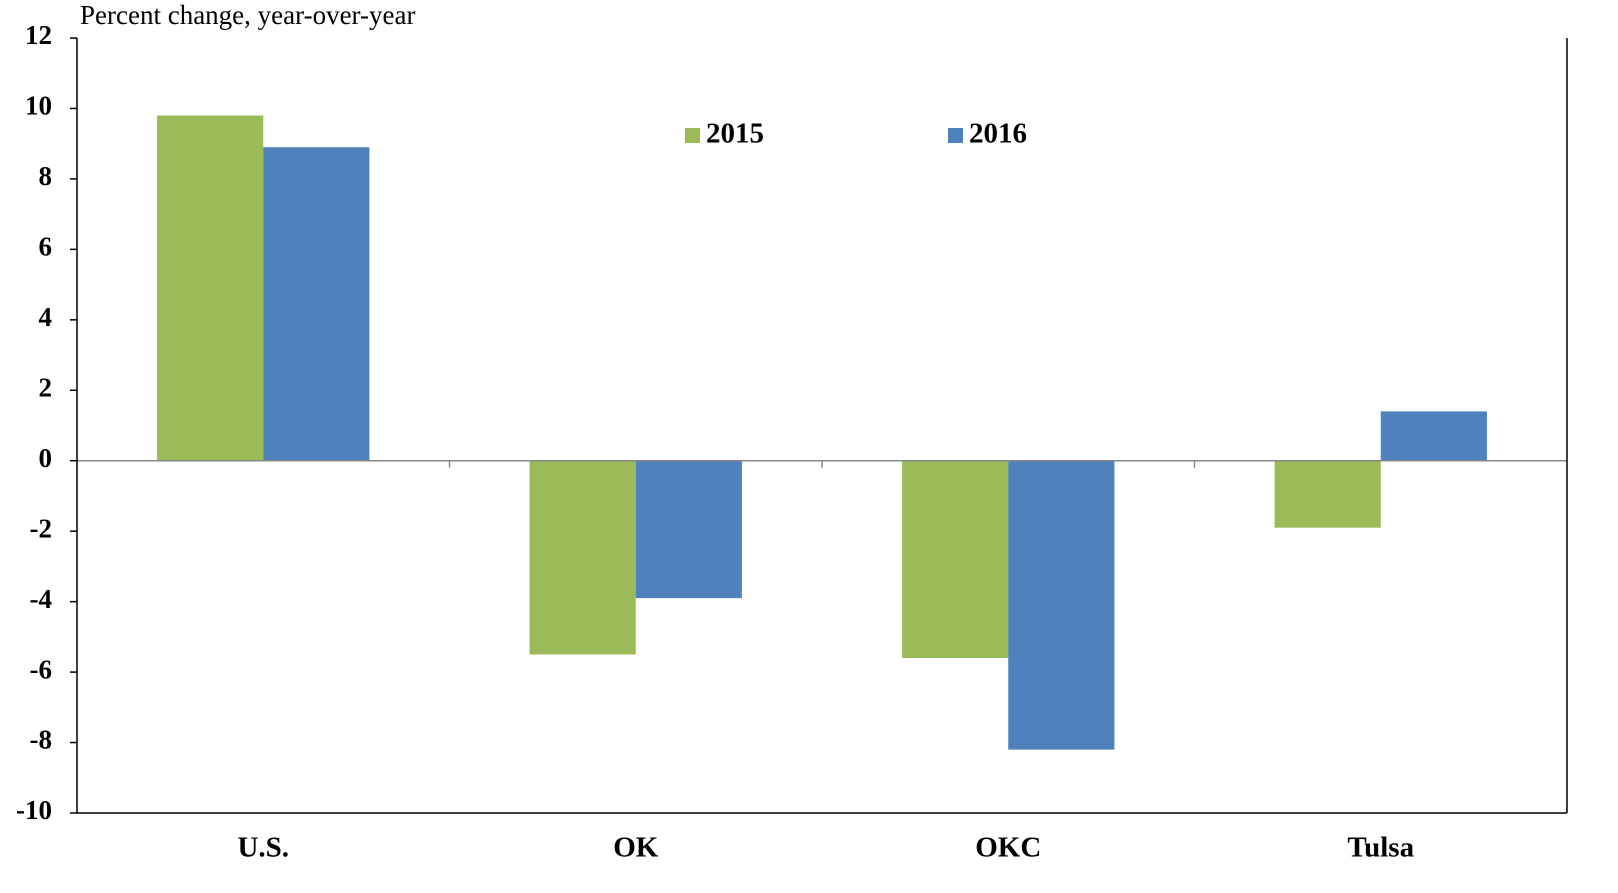  I want to click on x-tick-label: Tulsa, so click(1380, 848).